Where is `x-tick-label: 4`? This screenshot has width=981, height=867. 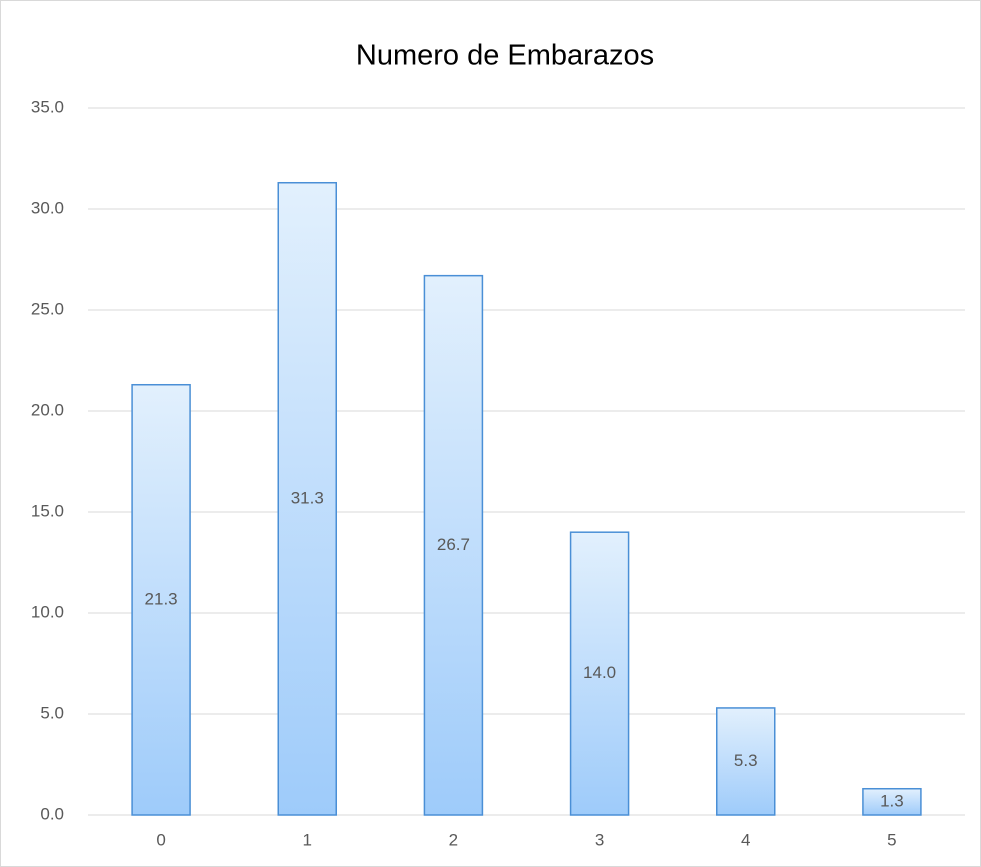 x-tick-label: 4 is located at coordinates (745, 839).